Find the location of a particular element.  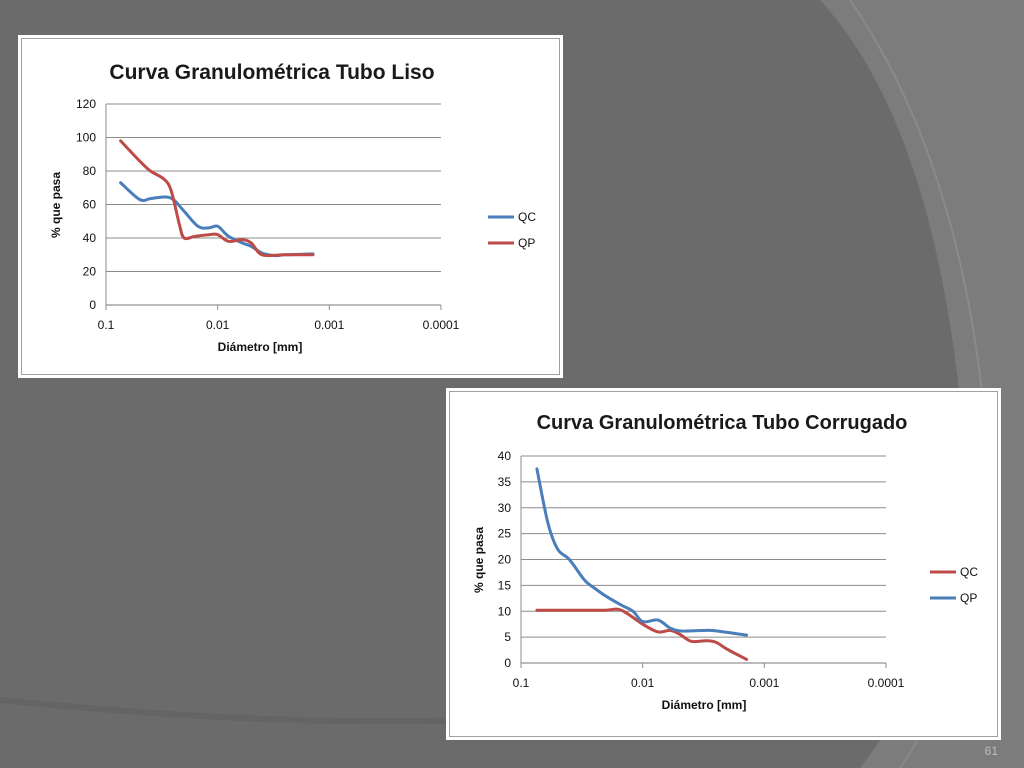

y-tick-label: 30 is located at coordinates (505, 508).